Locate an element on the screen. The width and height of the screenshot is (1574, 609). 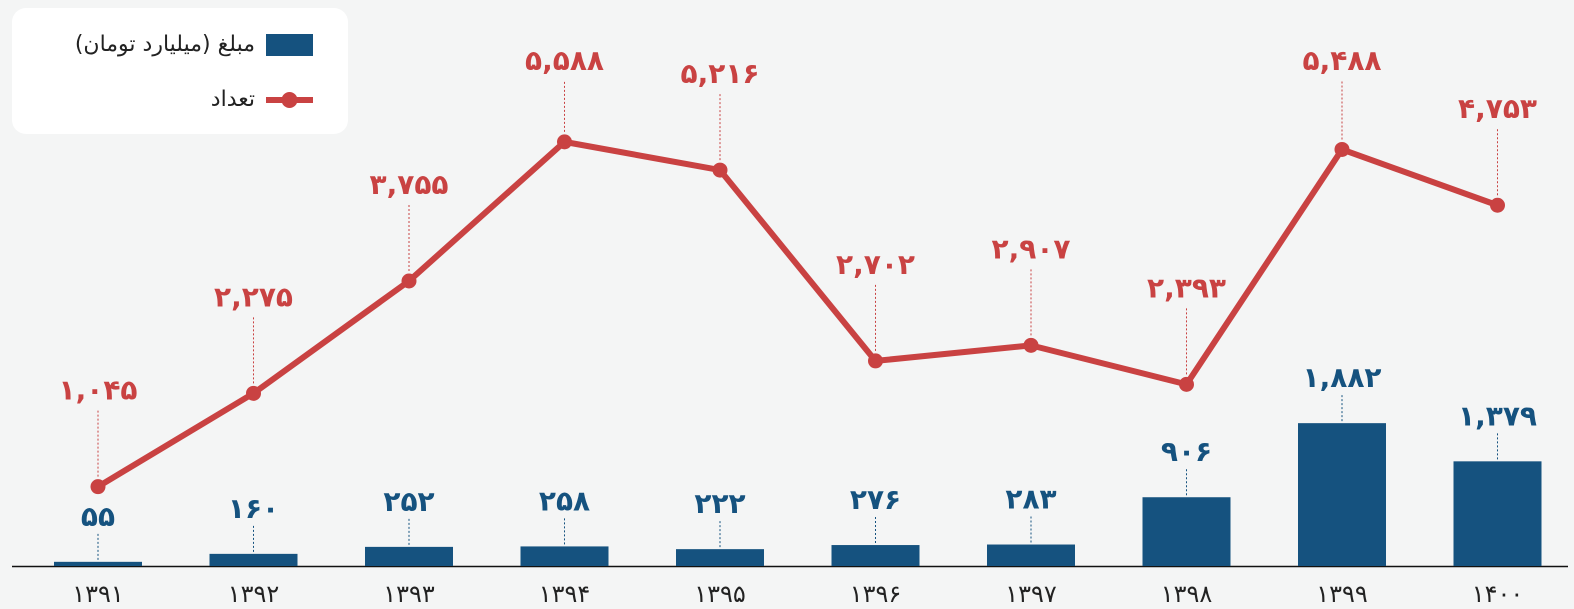
legend-box is located at coordinates (180, 71).